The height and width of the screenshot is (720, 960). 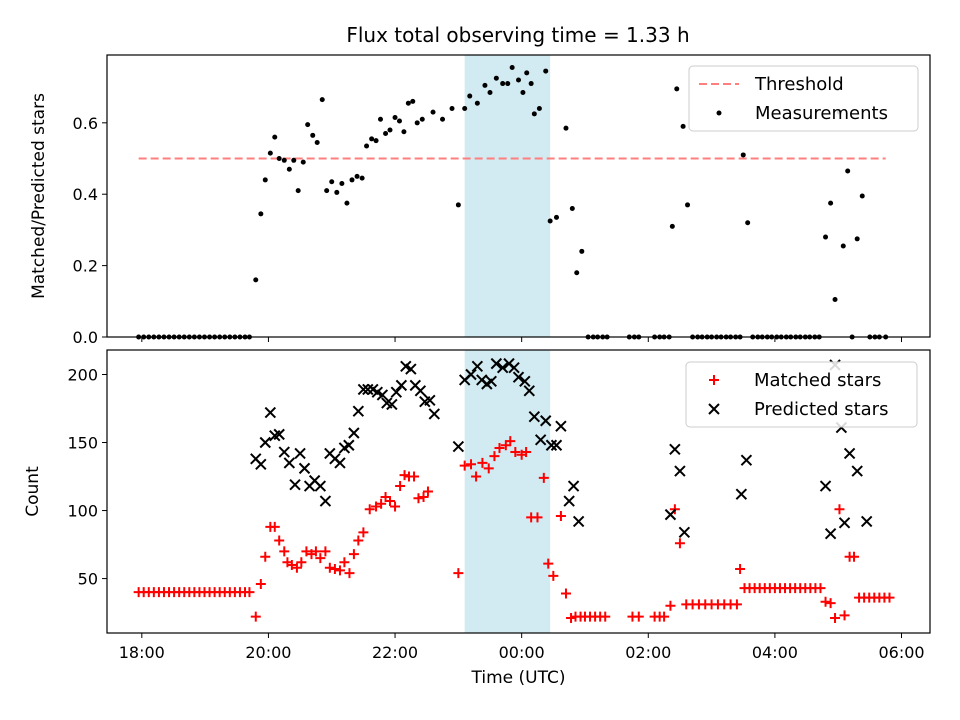 What do you see at coordinates (395, 652) in the screenshot?
I see `x-tick-label: 22:00` at bounding box center [395, 652].